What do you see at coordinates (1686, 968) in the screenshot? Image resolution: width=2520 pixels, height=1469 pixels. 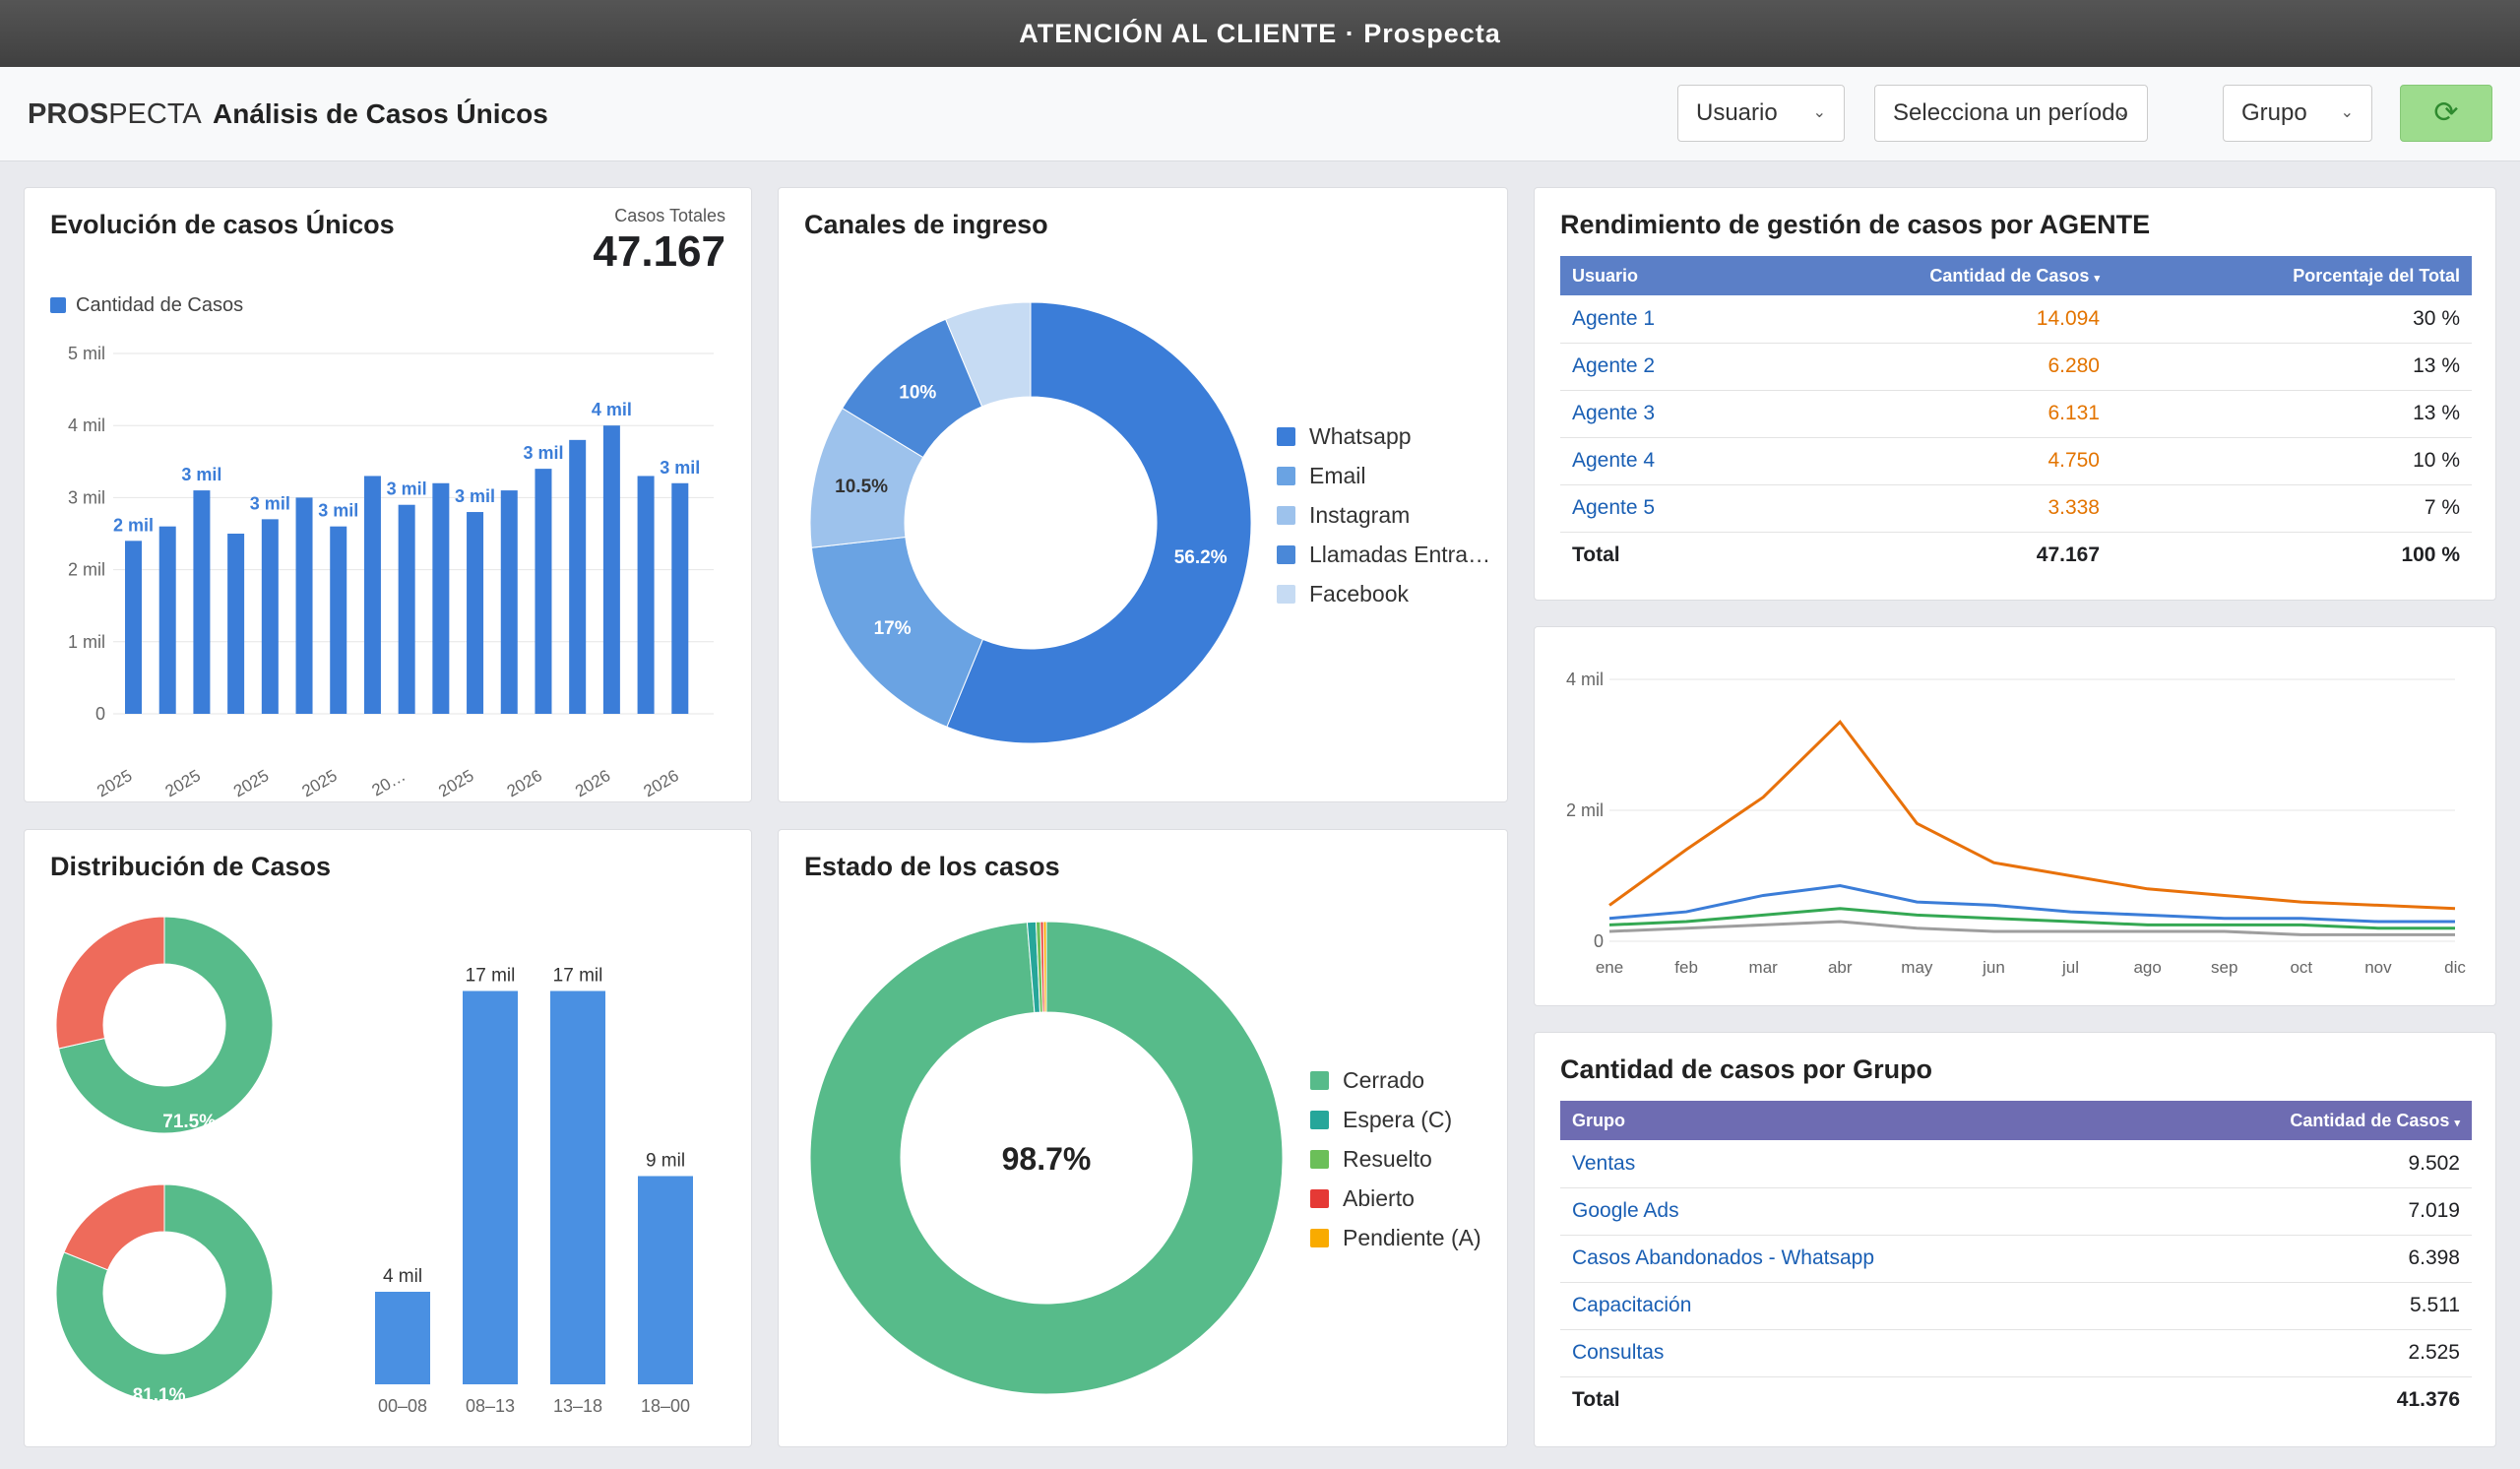 I see `x-tick-label: feb` at bounding box center [1686, 968].